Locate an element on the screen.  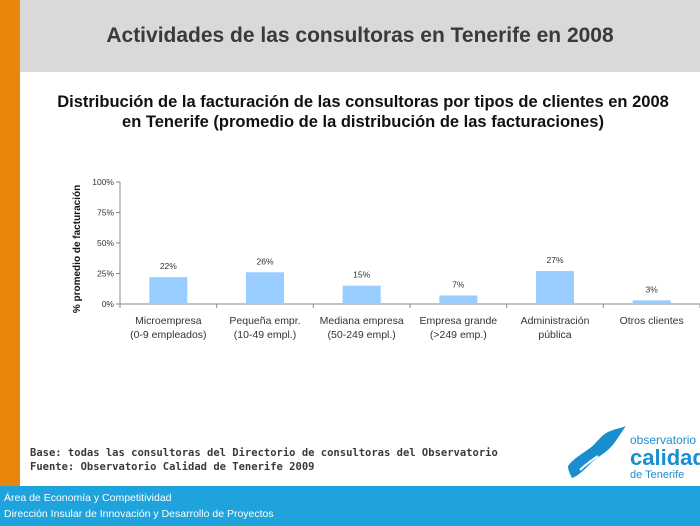
category-label-2: (10-49 empl.) is located at coordinates (265, 335).